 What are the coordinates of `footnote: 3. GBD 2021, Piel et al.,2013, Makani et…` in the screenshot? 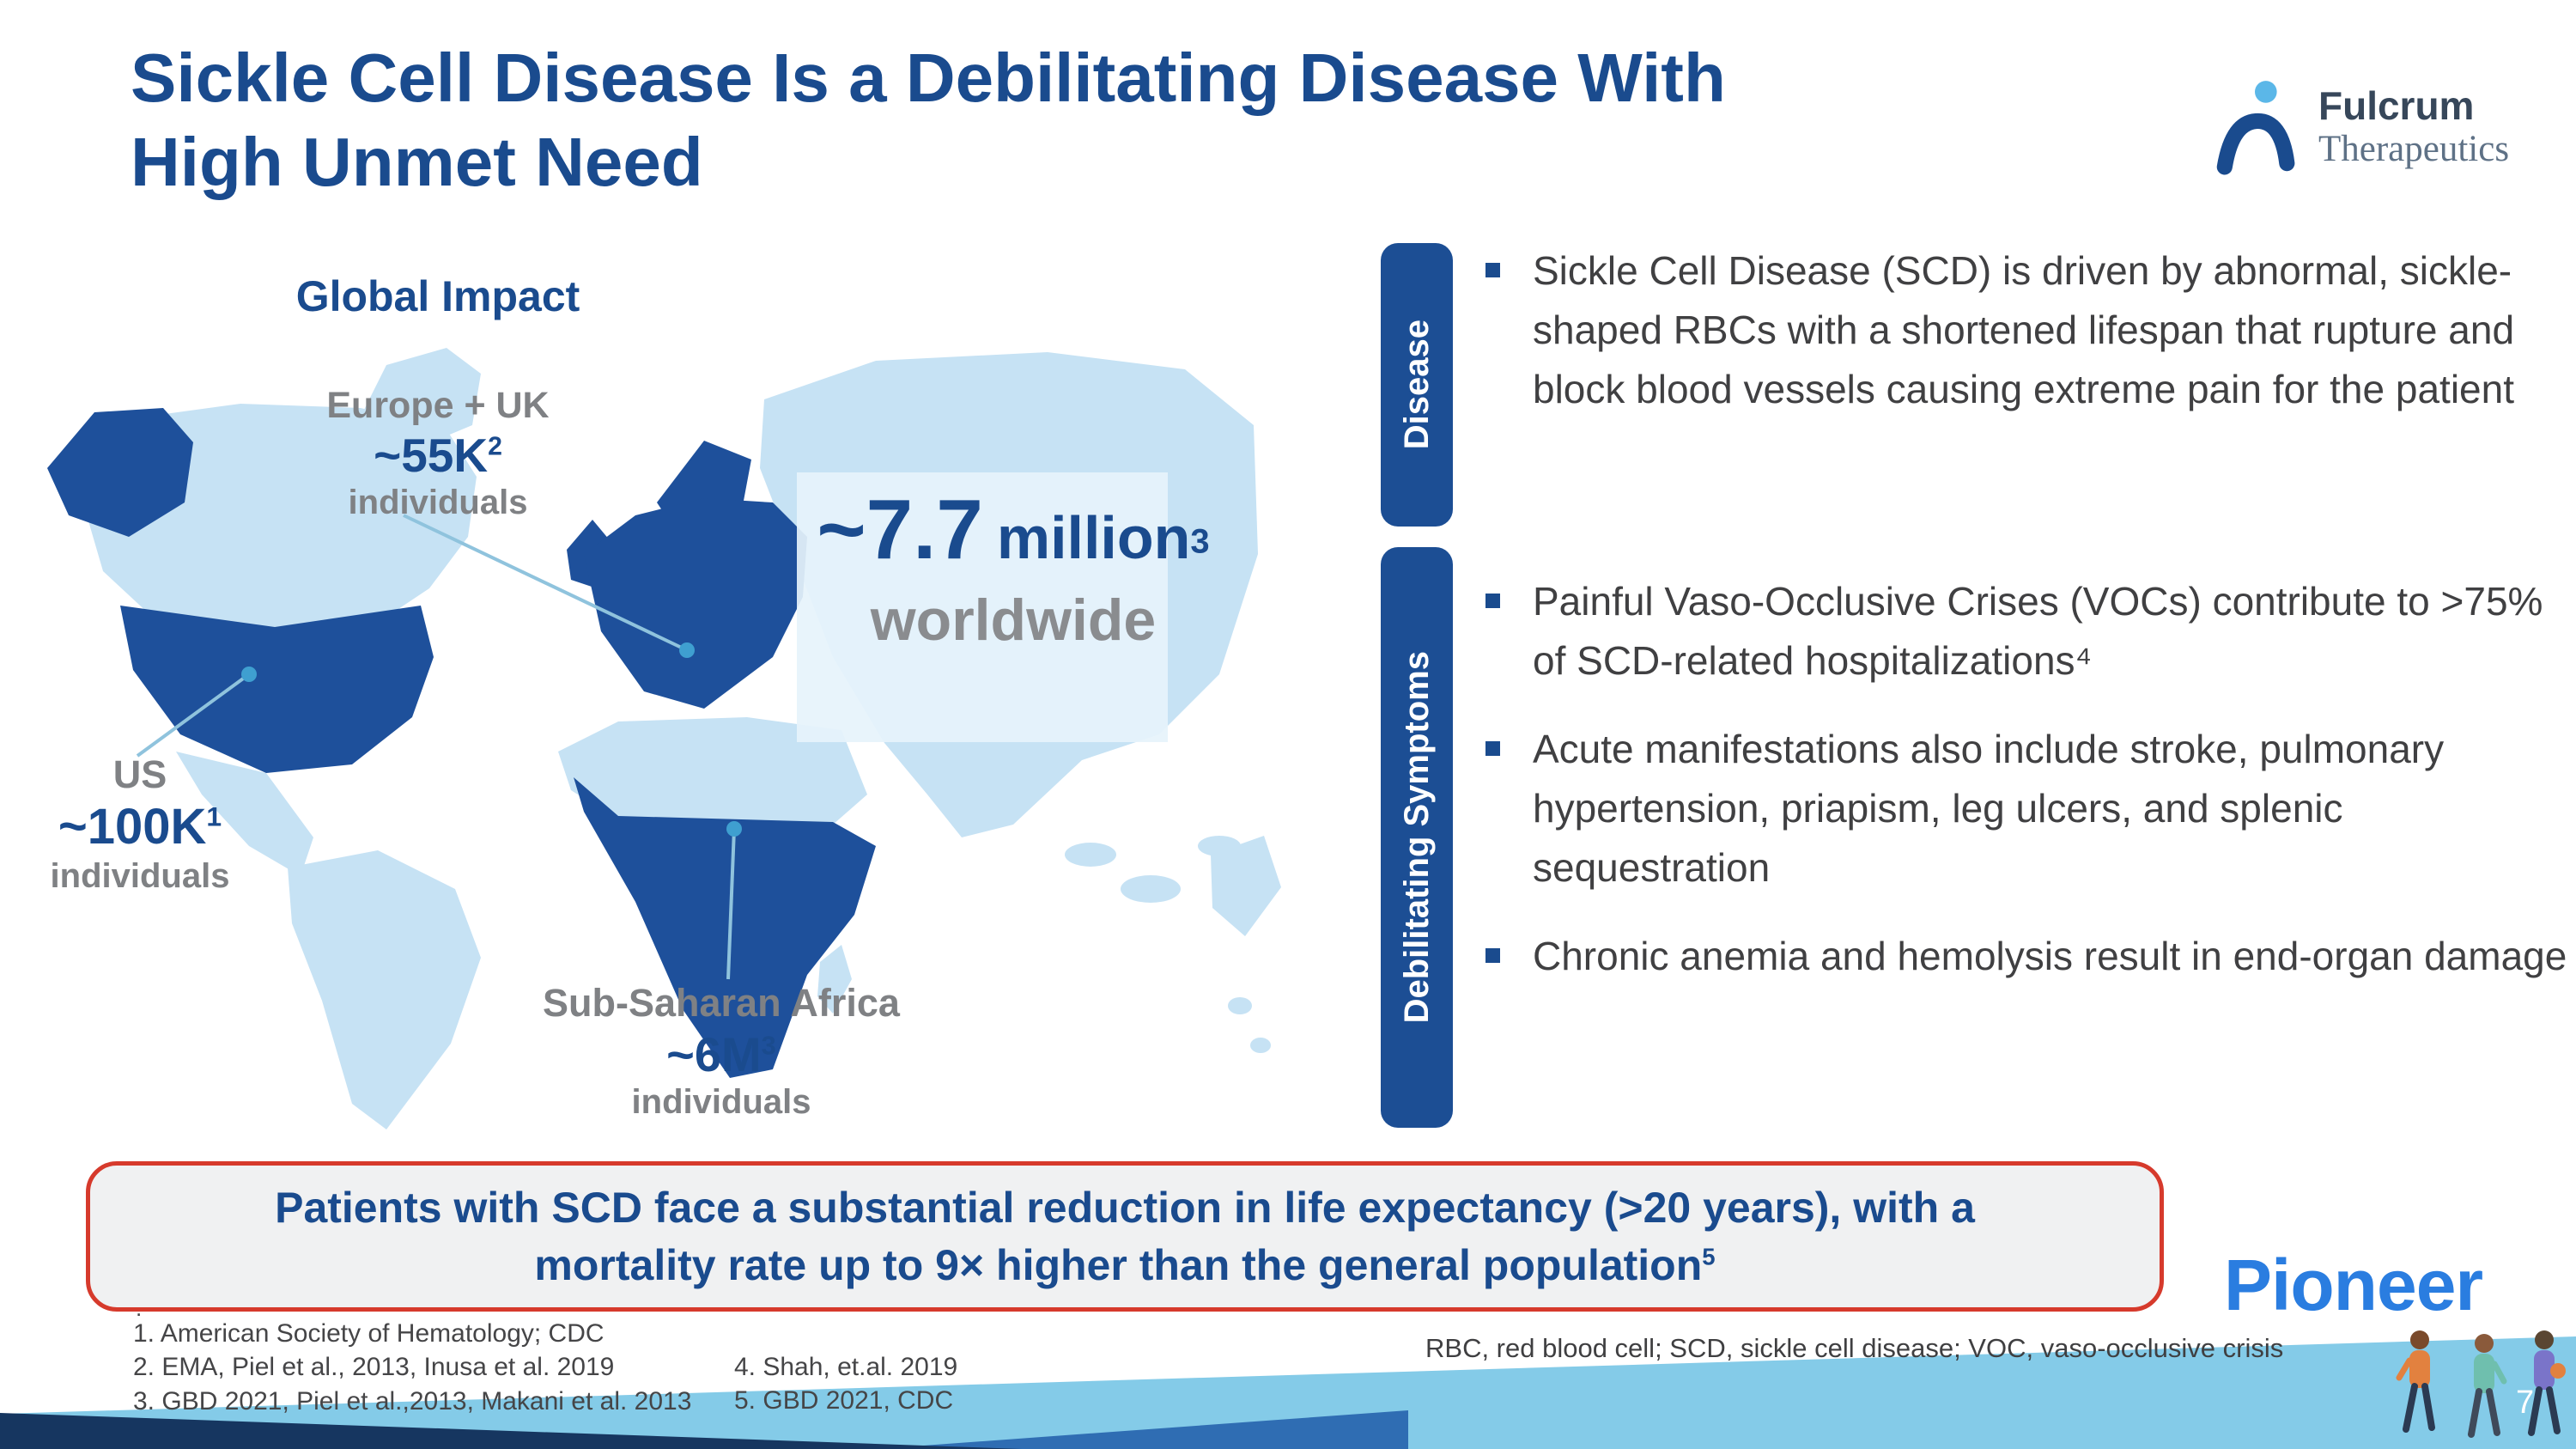 It's located at (412, 1401).